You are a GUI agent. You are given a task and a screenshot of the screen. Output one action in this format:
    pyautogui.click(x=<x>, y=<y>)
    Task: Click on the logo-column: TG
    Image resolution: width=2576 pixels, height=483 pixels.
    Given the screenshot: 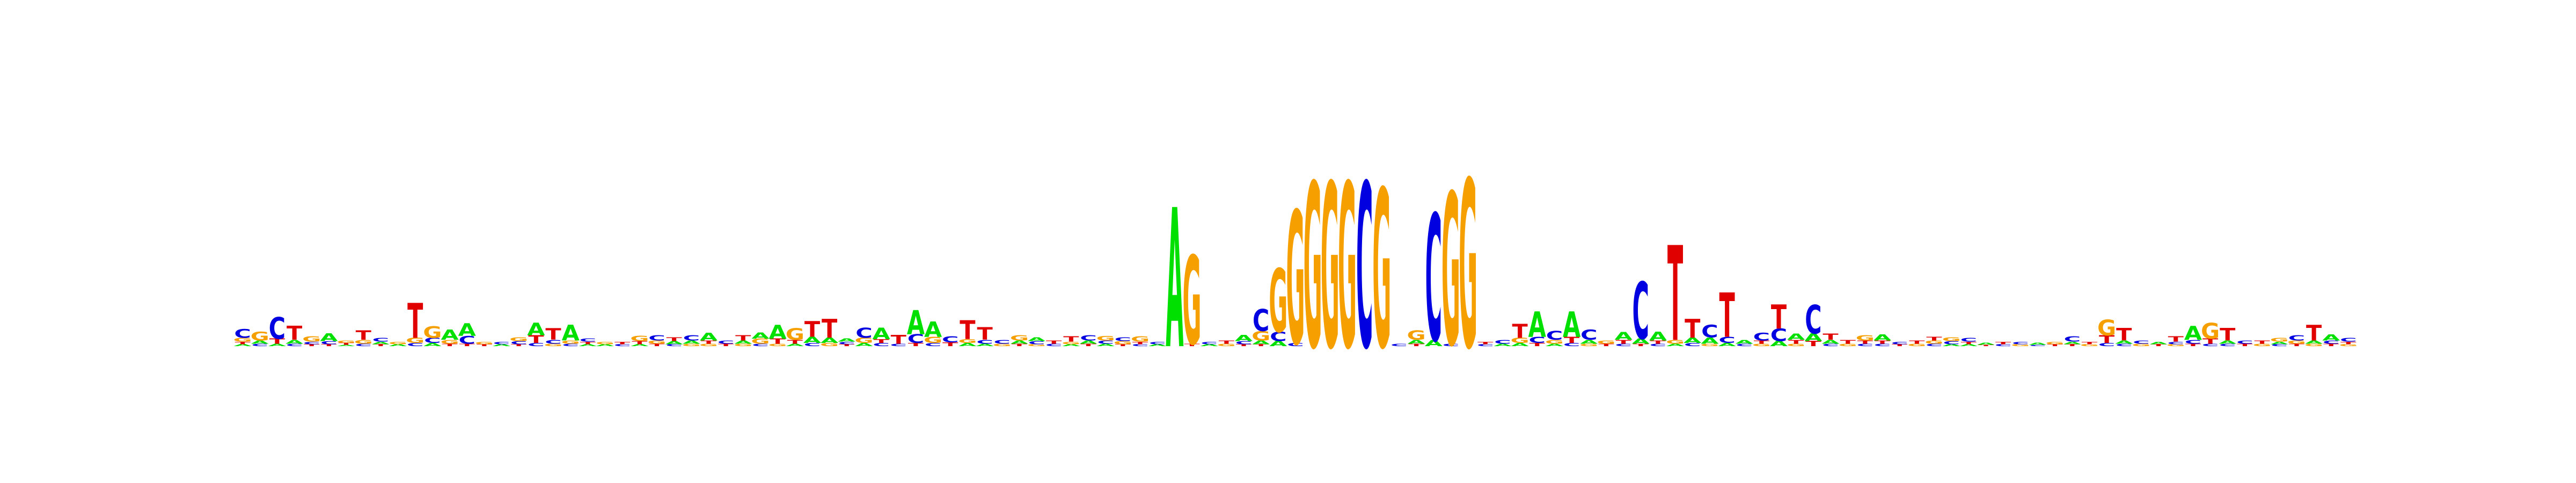 What is the action you would take?
    pyautogui.click(x=1191, y=302)
    